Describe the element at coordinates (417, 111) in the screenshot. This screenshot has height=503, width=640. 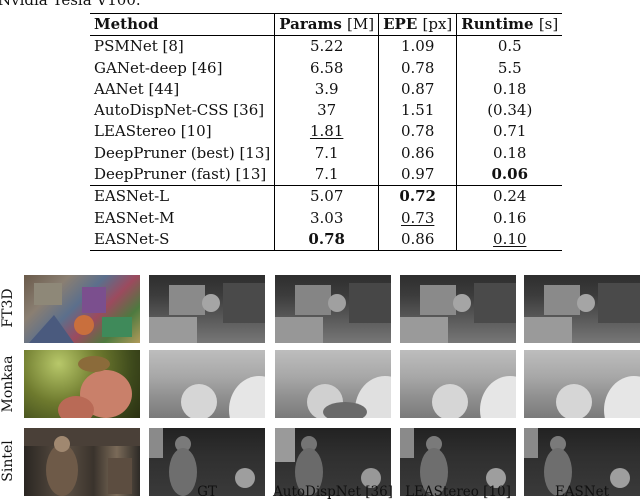
I see `cell-epe: 1.51` at that location.